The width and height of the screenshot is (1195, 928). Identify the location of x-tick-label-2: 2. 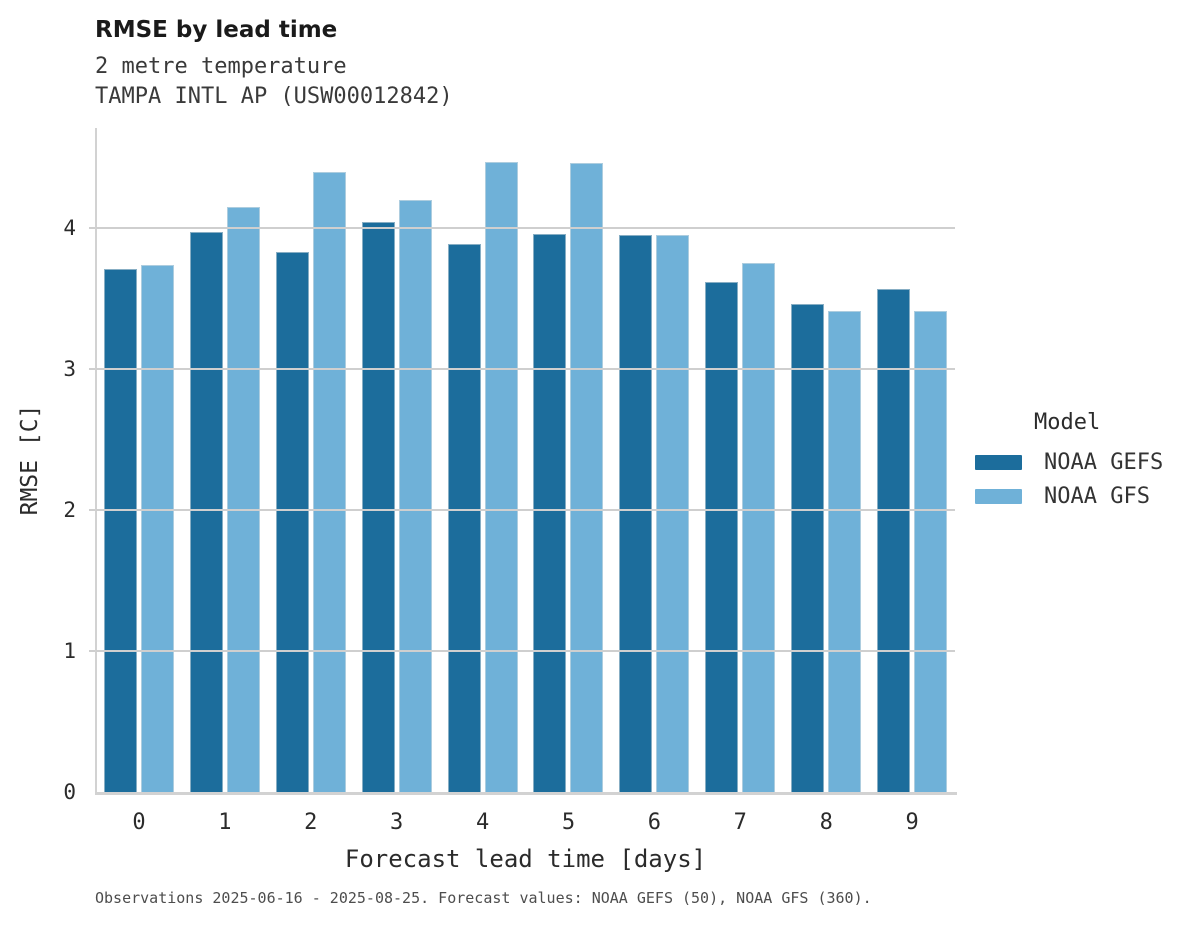
(311, 822).